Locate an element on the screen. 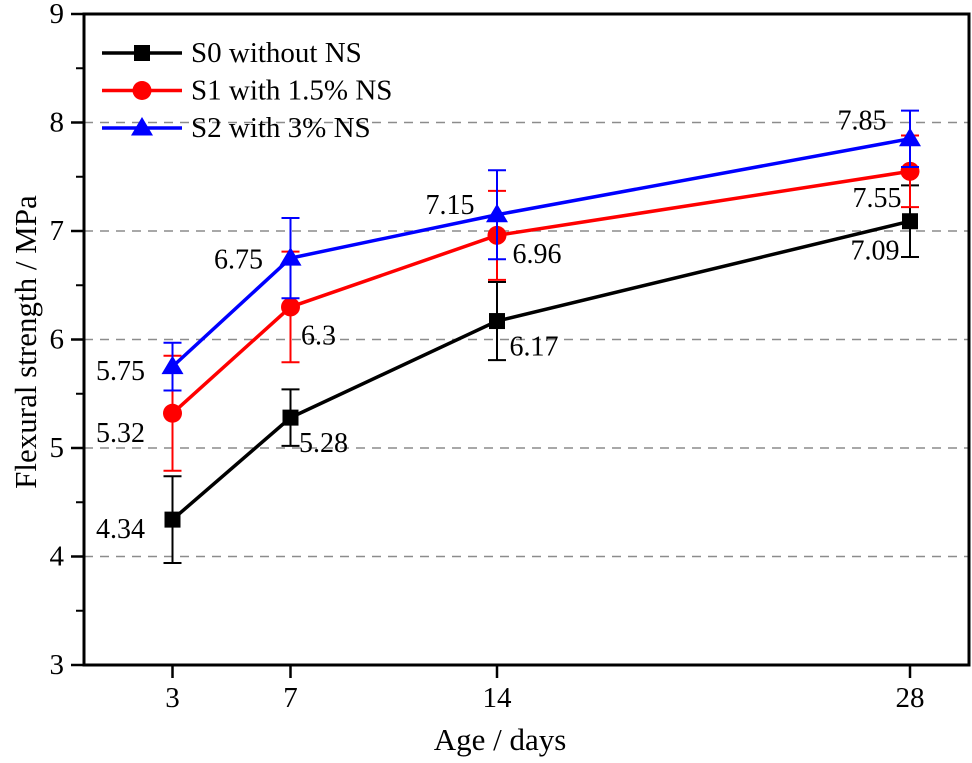  data-label-1-1: 6.3 is located at coordinates (318, 335).